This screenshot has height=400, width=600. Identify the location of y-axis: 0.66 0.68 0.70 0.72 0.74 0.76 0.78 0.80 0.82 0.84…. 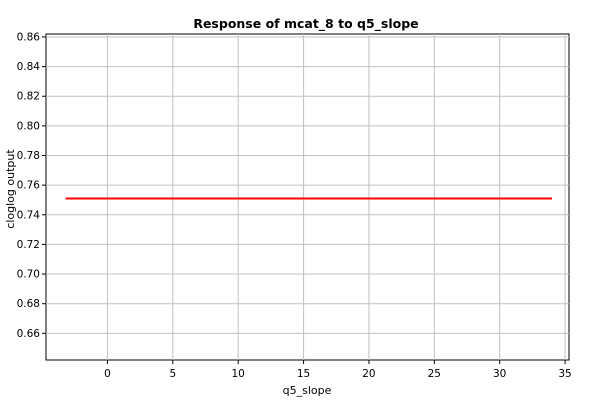
(31, 185).